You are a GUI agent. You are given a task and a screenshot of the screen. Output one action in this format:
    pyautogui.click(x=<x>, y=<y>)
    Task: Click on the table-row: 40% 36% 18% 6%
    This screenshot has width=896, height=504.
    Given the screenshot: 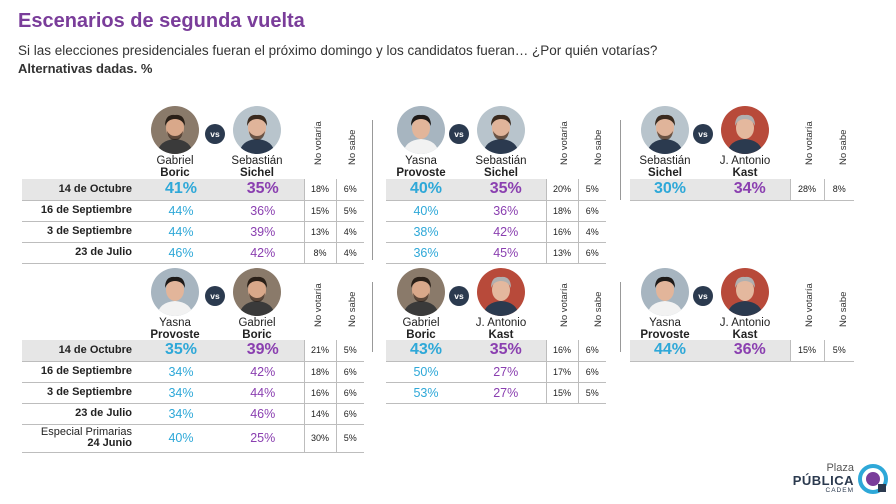 What is the action you would take?
    pyautogui.click(x=496, y=211)
    